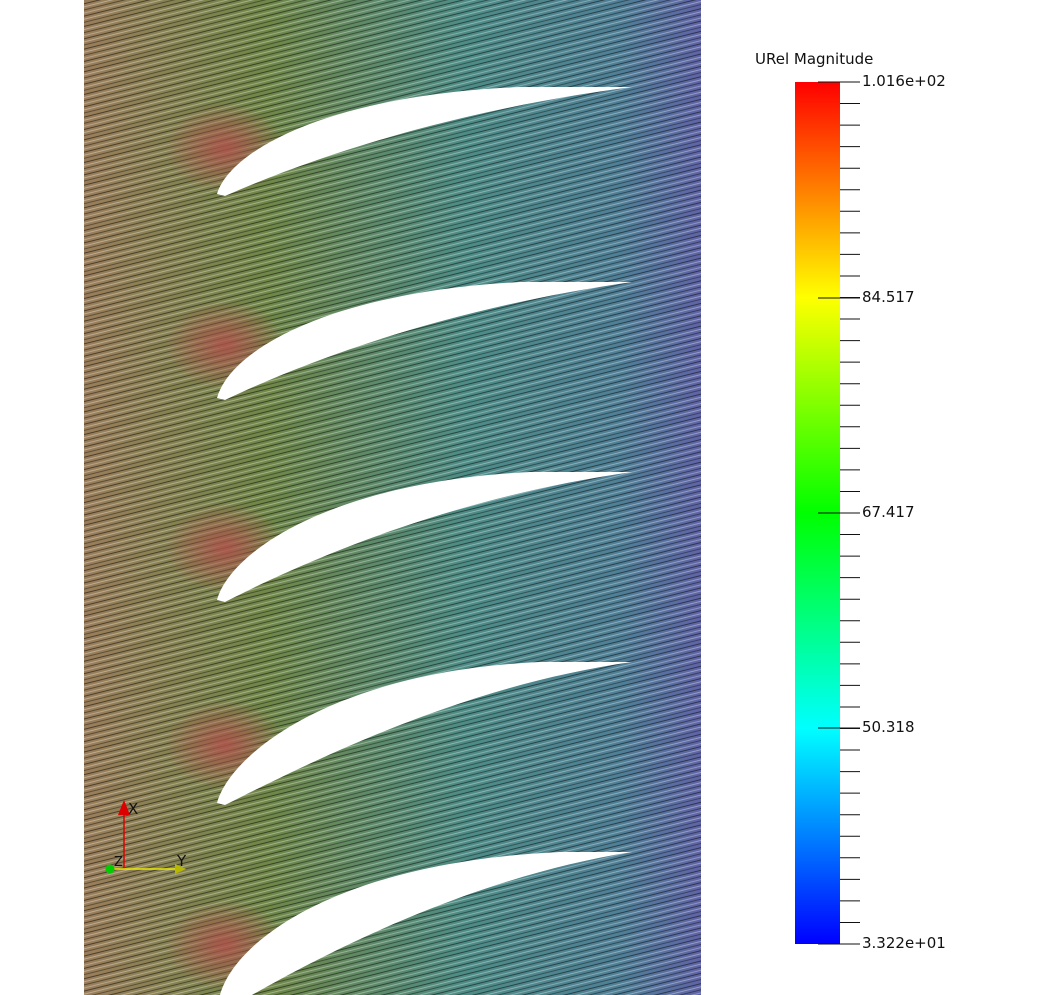  Describe the element at coordinates (146, 837) in the screenshot. I see `axes-triad: X Y Z` at that location.